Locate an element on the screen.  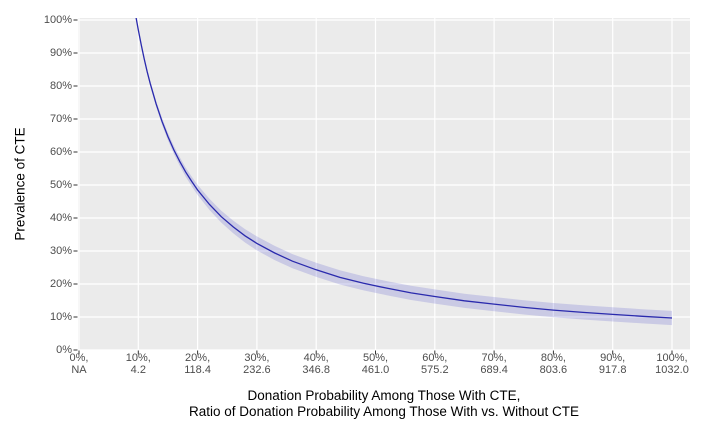
x-tick-label-ratio: 346.8 is located at coordinates (316, 370).